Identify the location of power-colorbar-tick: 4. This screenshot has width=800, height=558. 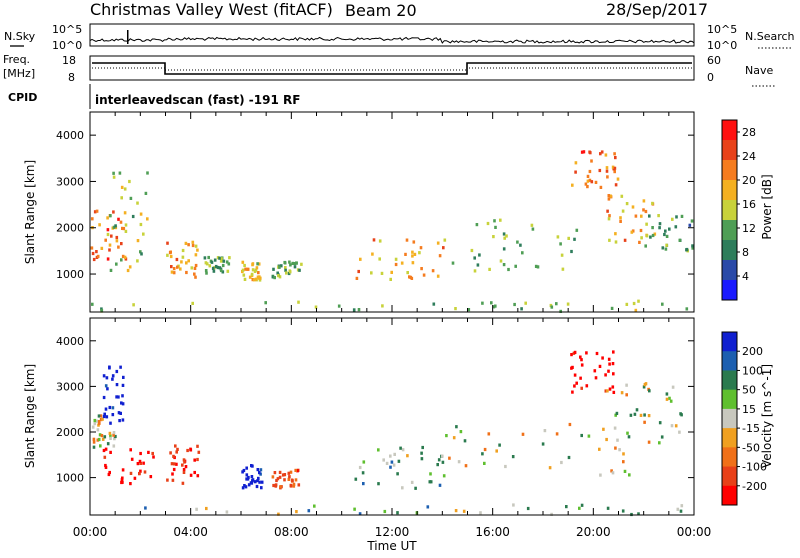
(745, 276).